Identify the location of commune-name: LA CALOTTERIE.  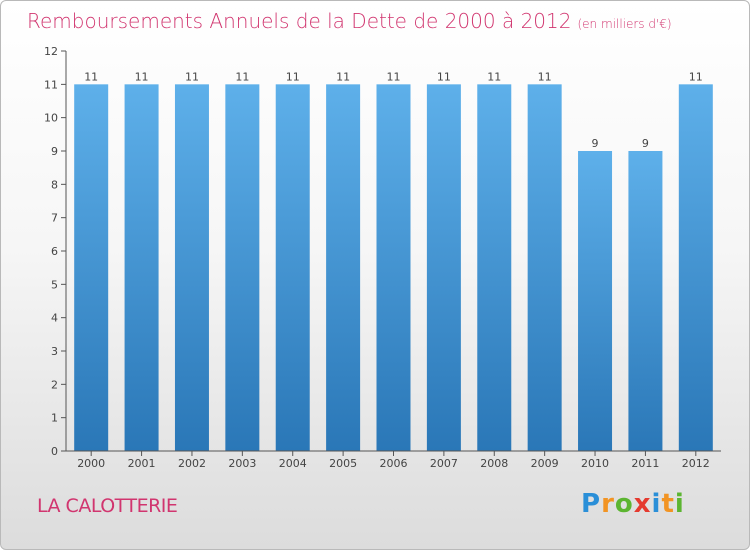
(107, 506).